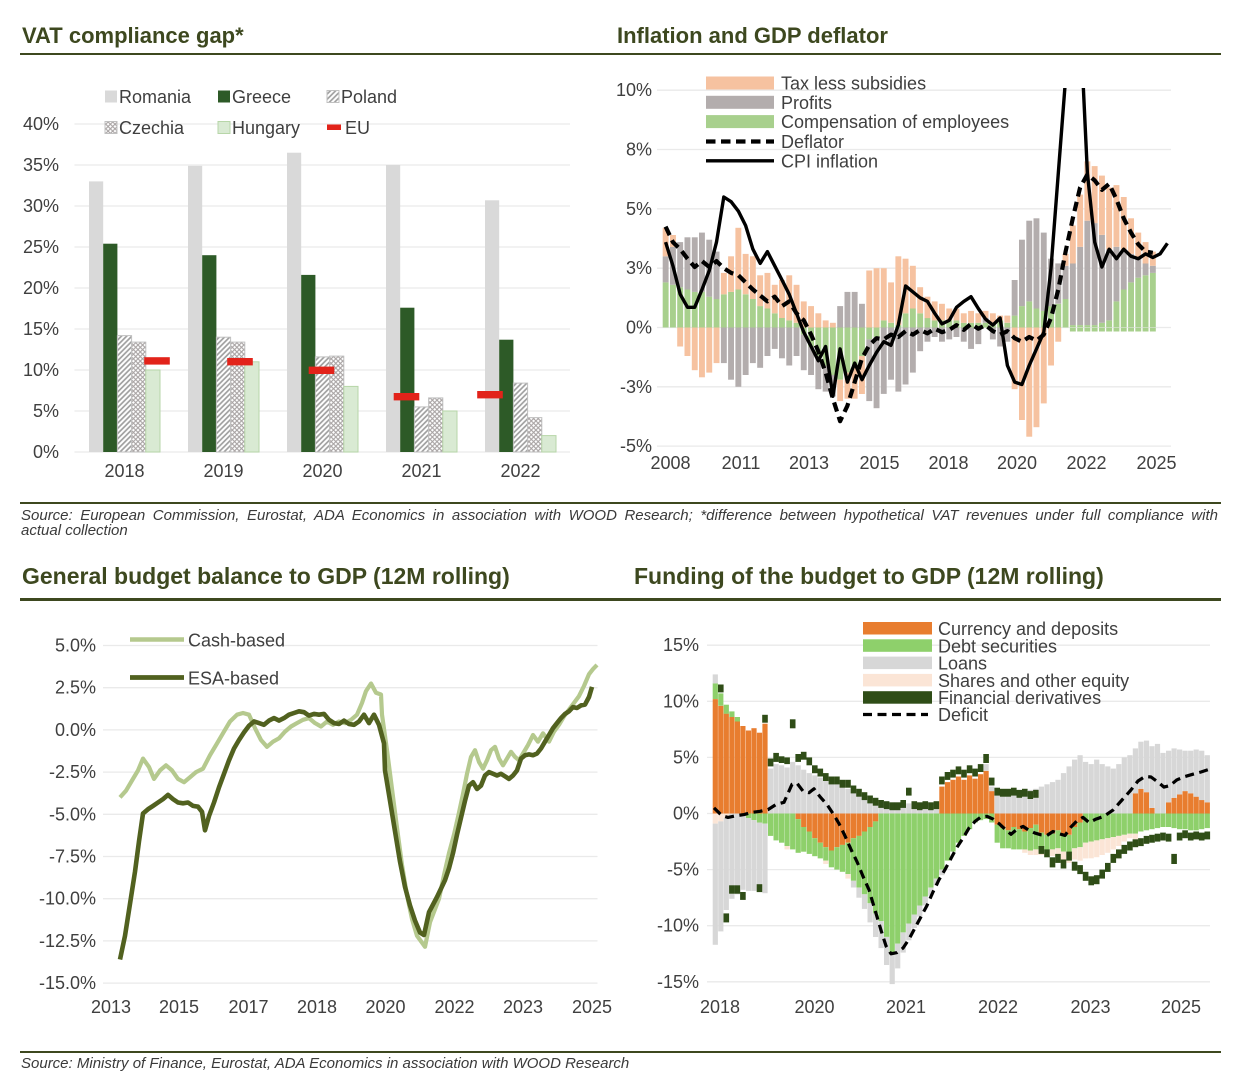  What do you see at coordinates (678, 982) in the screenshot?
I see `svg-text: -15%` at bounding box center [678, 982].